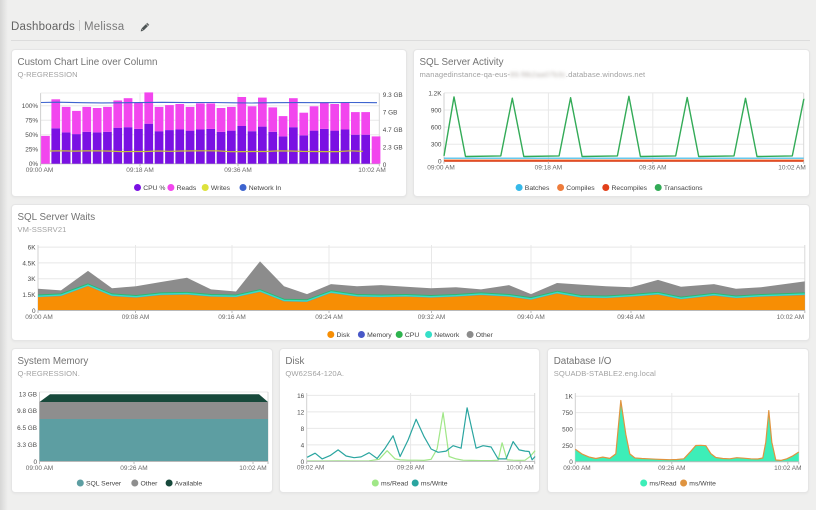  Describe the element at coordinates (569, 397) in the screenshot. I see `svg-text: 1K` at that location.